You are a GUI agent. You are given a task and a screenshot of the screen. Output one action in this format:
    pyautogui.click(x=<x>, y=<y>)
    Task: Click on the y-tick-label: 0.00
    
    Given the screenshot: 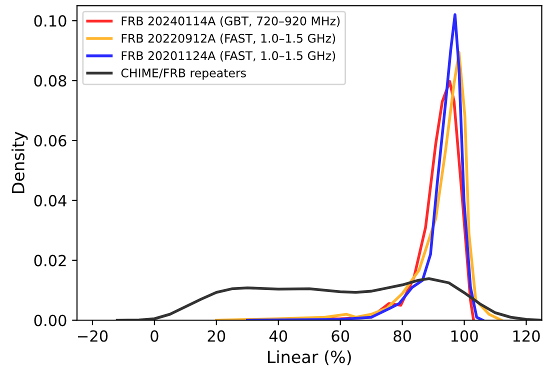 What is the action you would take?
    pyautogui.click(x=50, y=320)
    